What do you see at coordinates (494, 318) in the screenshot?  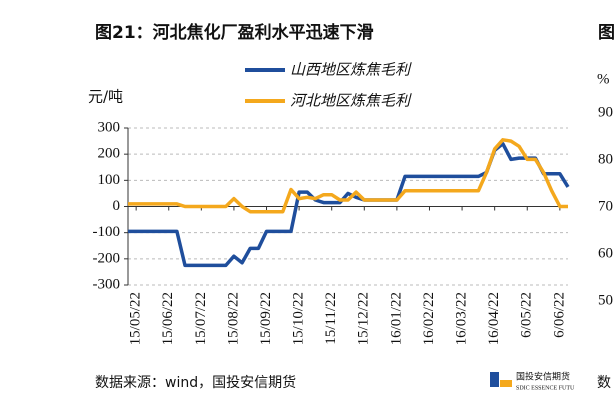 I see `x-tick-label: 16/04/22` at bounding box center [494, 318].